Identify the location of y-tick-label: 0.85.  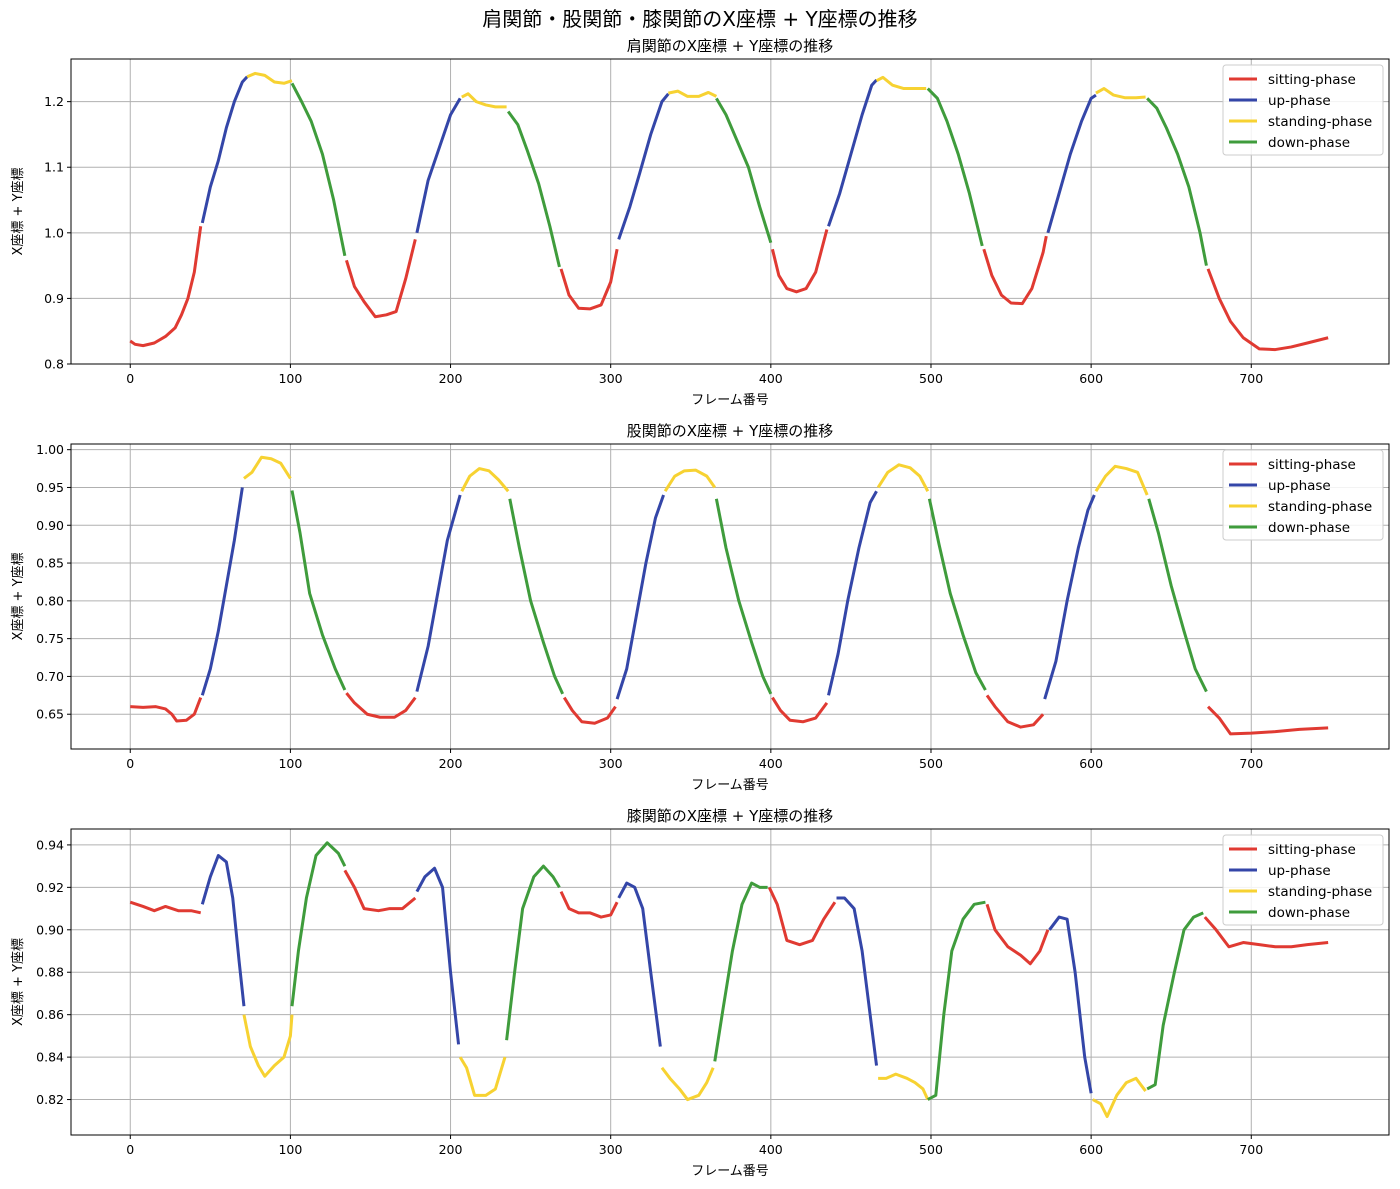
(50, 563).